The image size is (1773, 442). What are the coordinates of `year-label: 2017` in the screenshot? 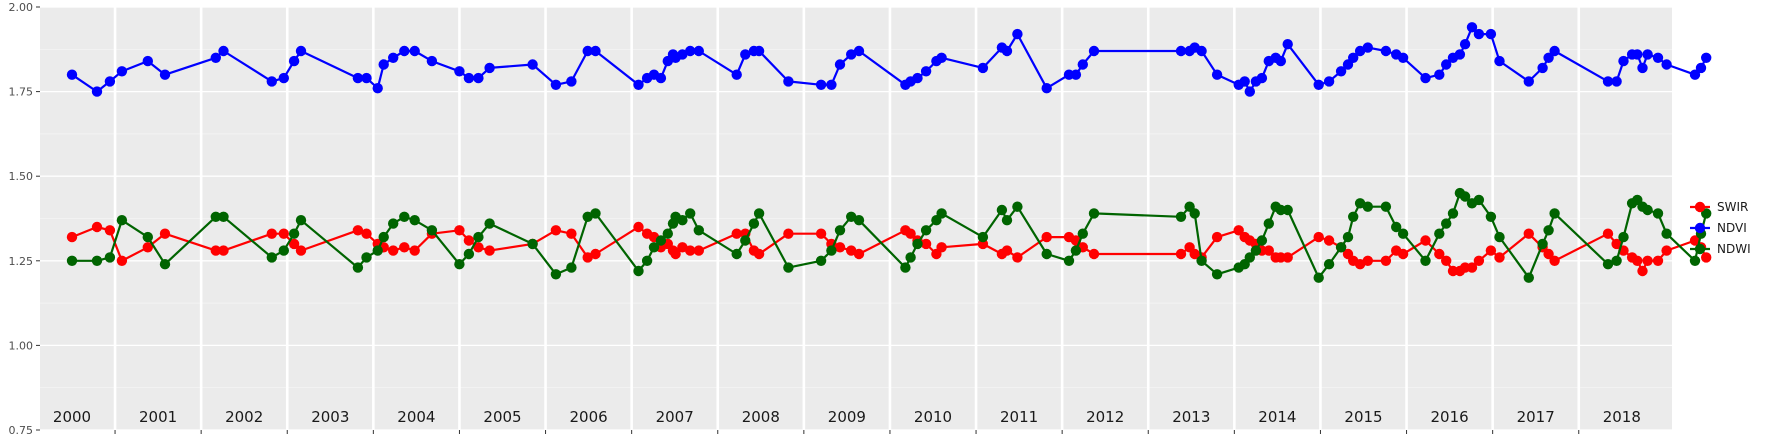 It's located at (1536, 417).